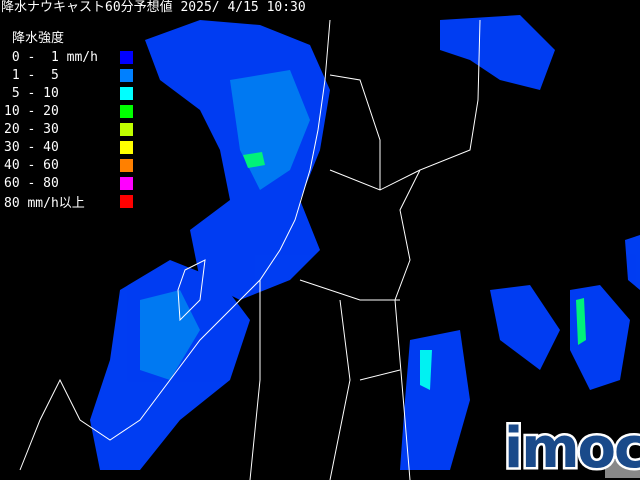 This screenshot has height=480, width=640. What do you see at coordinates (31, 147) in the screenshot?
I see `legend-label: 30 - 40` at bounding box center [31, 147].